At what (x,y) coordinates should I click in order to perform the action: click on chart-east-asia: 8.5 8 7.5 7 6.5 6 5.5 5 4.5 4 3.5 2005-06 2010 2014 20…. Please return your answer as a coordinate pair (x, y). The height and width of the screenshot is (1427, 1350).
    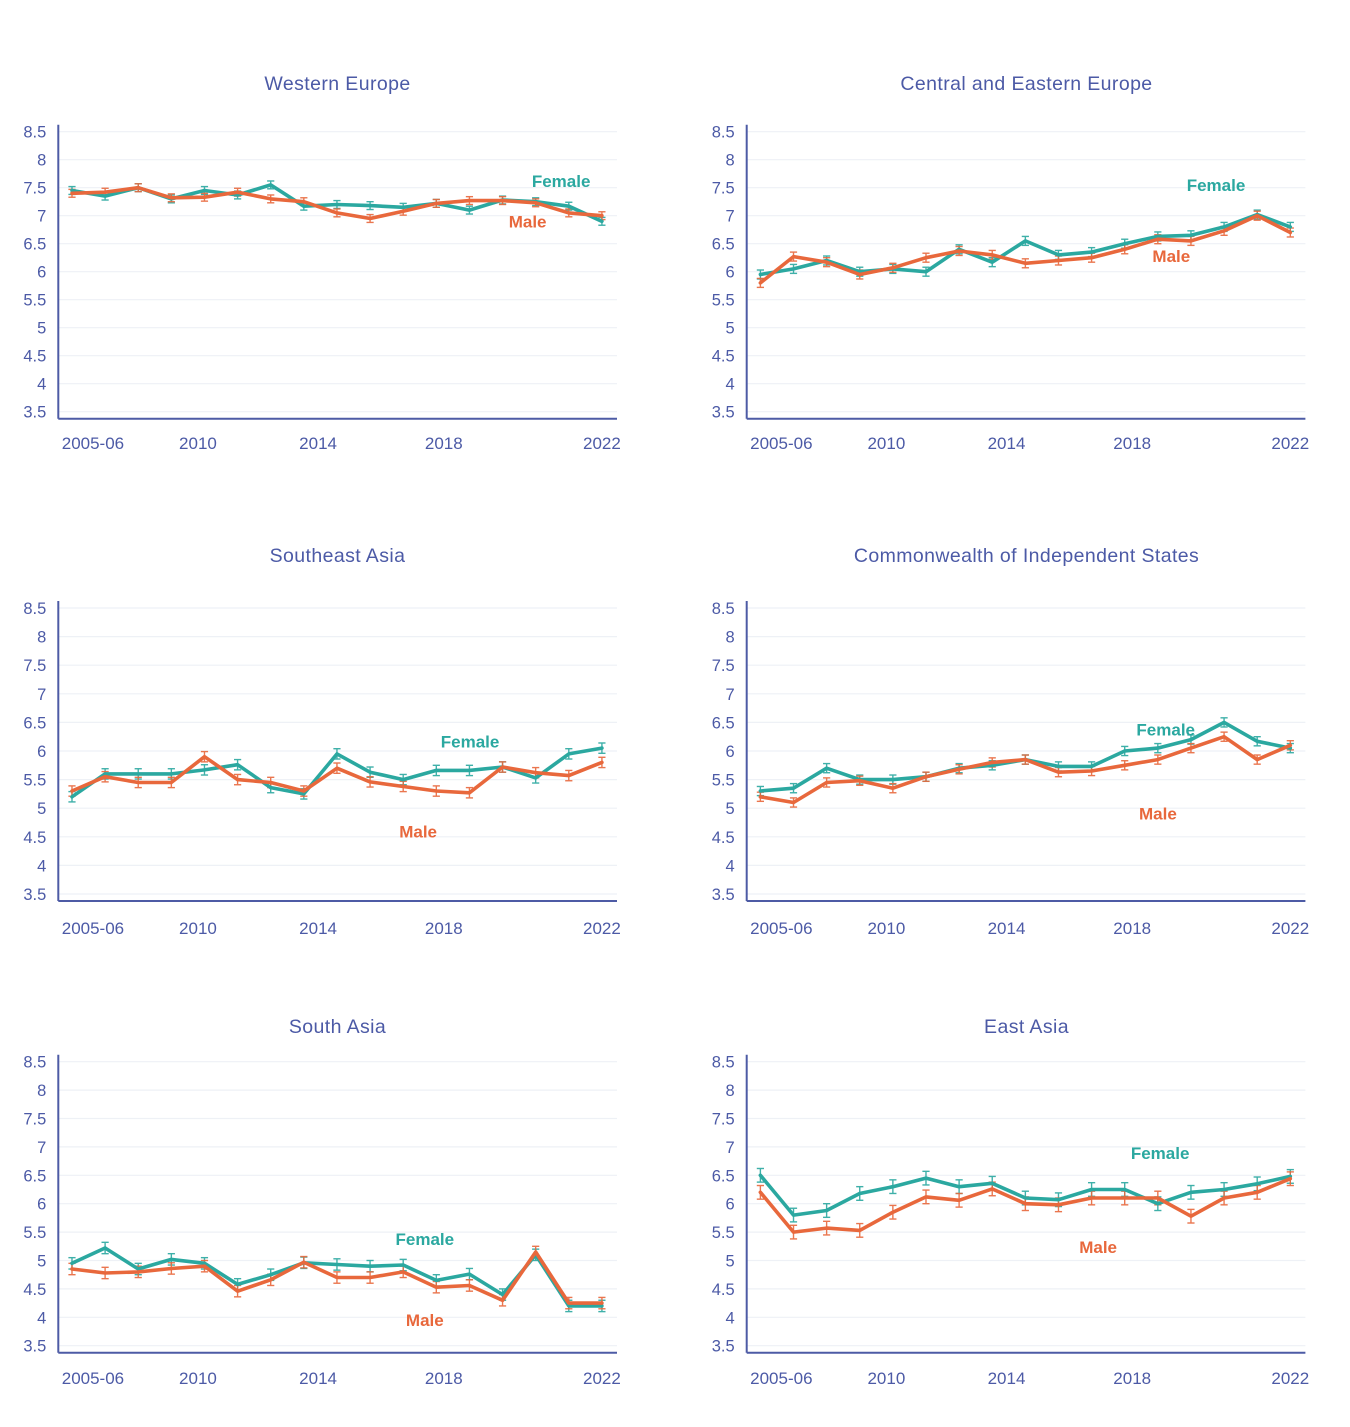
    Looking at the image, I should click on (1010, 1221).